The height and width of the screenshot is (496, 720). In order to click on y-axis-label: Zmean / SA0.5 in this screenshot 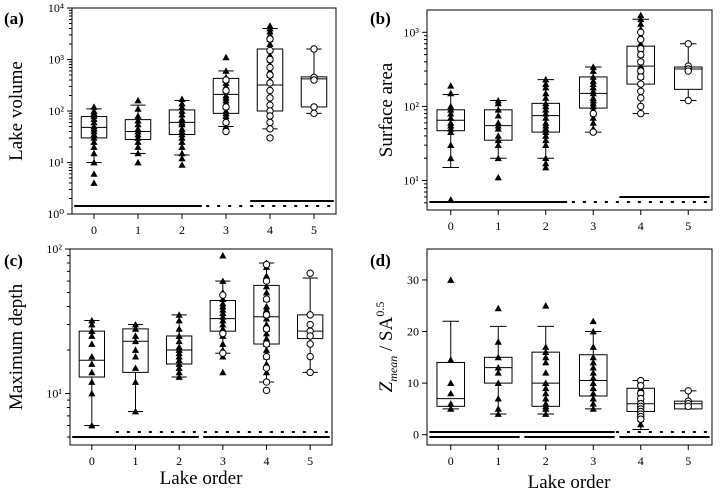, I will do `click(386, 347)`.